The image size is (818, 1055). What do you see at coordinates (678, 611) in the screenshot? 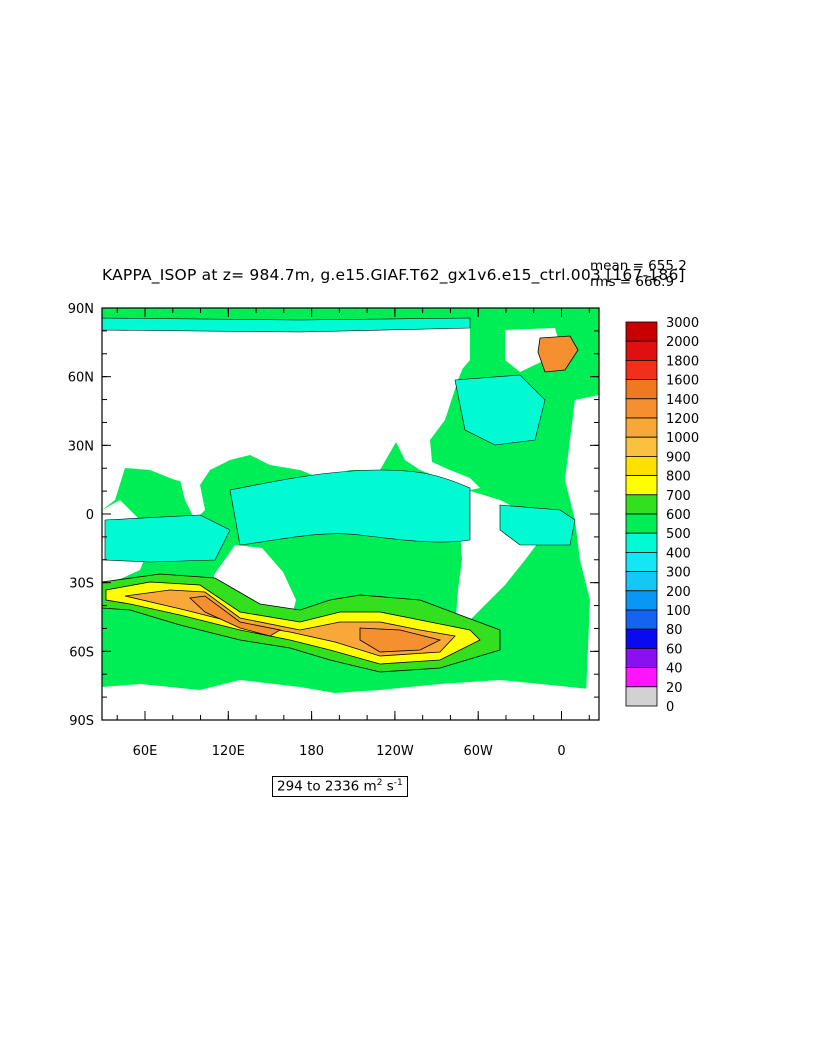
I see `colorbar-label: 100` at bounding box center [678, 611].